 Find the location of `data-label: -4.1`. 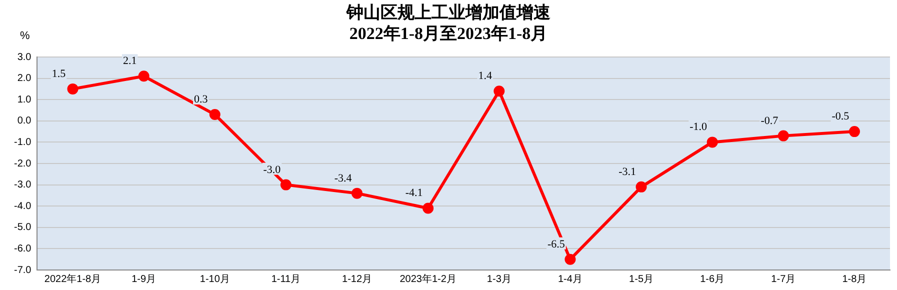

data-label: -4.1 is located at coordinates (414, 193).